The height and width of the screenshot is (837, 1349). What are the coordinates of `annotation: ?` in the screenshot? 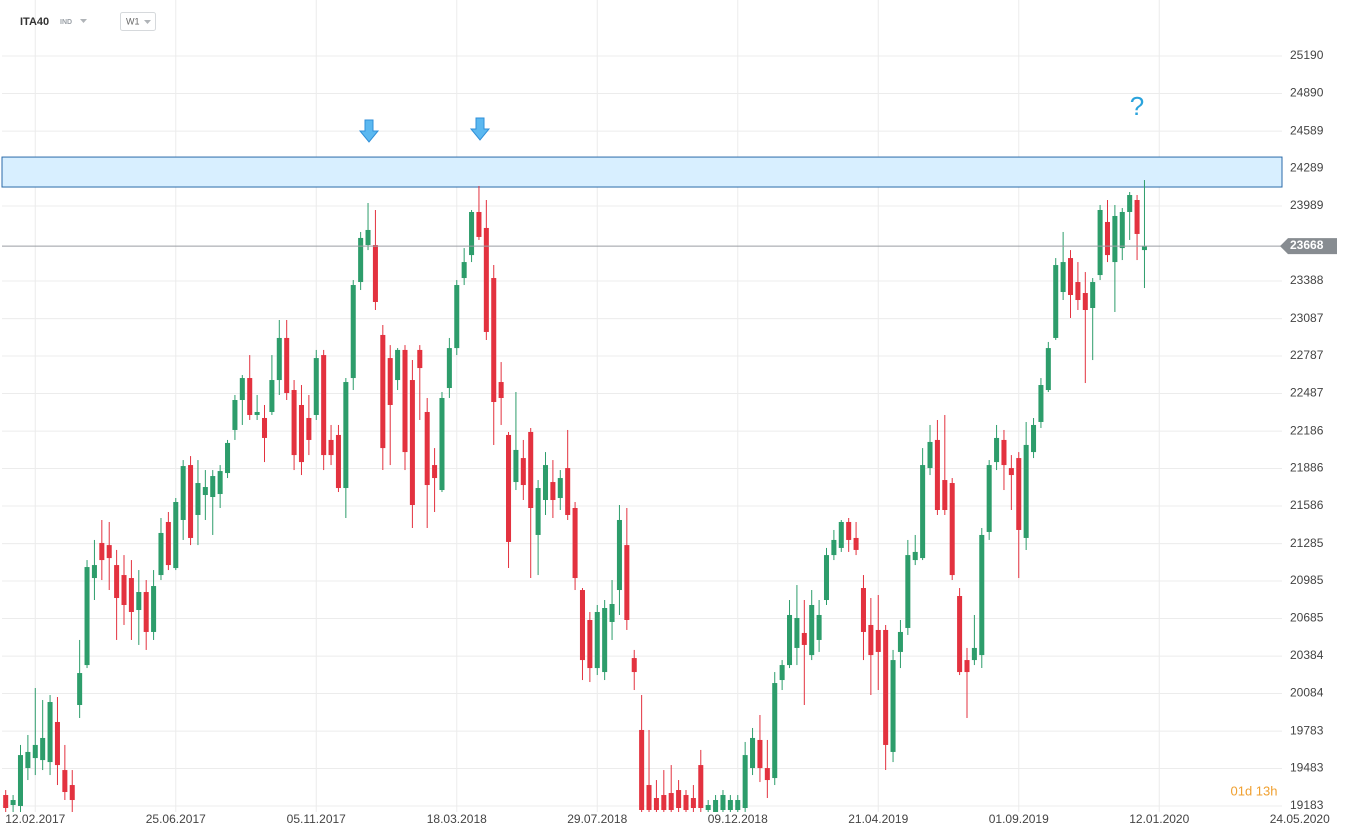 It's located at (1137, 106).